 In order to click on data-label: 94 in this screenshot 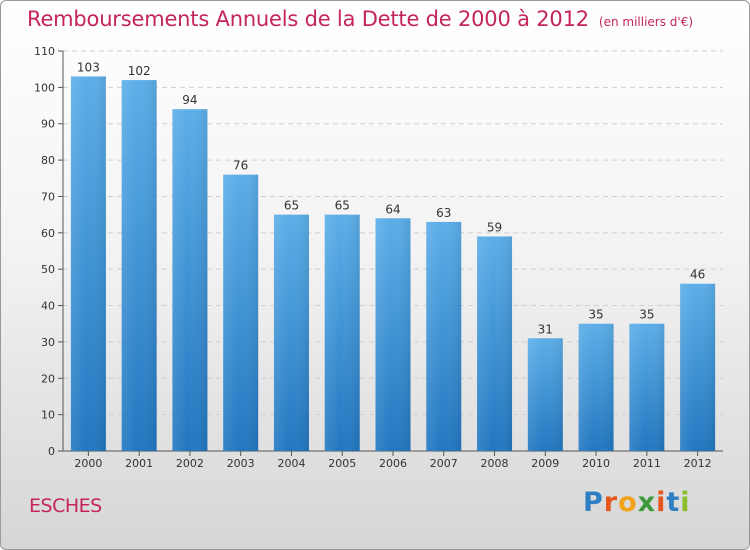, I will do `click(189, 100)`.